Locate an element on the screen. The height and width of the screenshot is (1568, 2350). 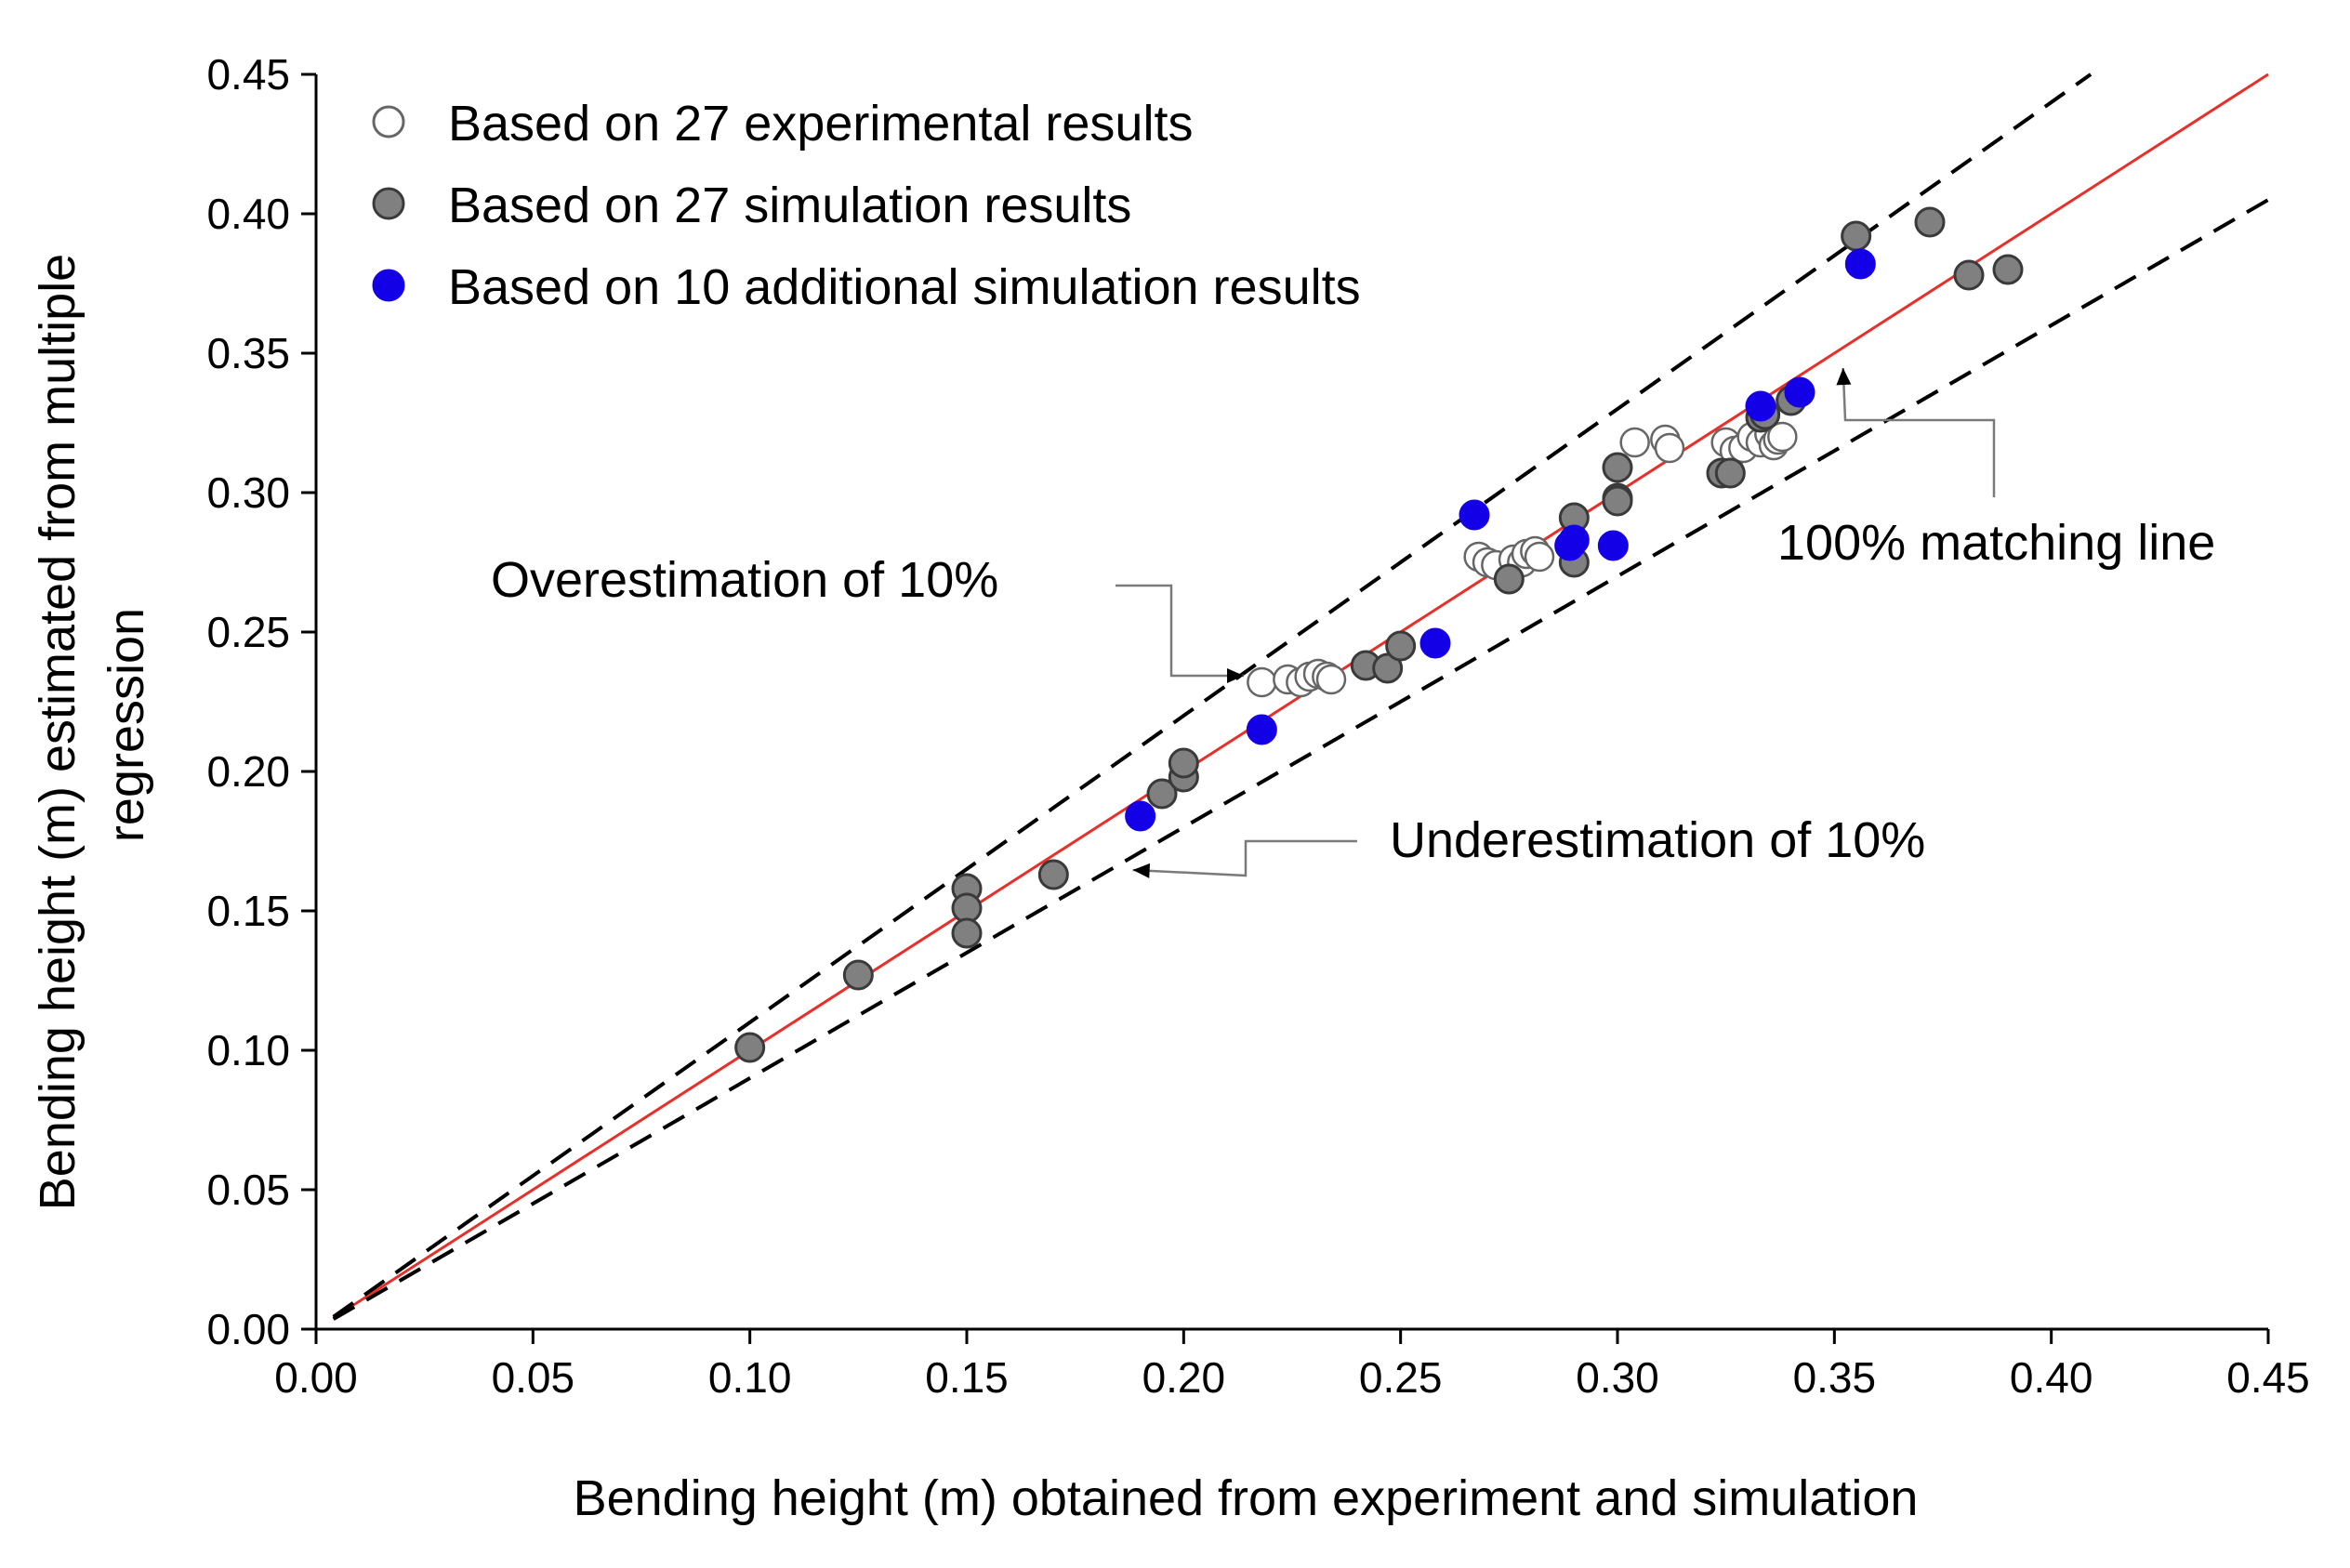
x-tick-label: 0.00 is located at coordinates (316, 1377).